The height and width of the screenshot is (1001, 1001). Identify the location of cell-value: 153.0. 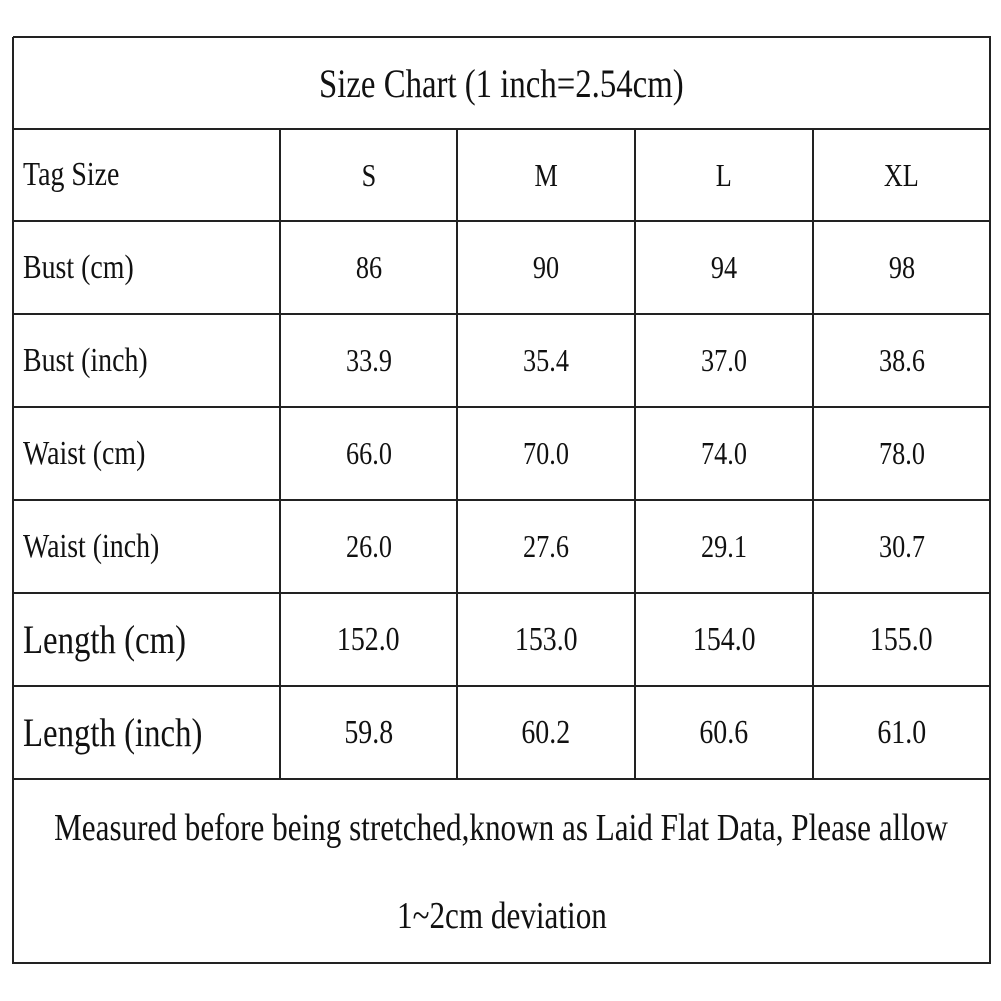
(546, 639).